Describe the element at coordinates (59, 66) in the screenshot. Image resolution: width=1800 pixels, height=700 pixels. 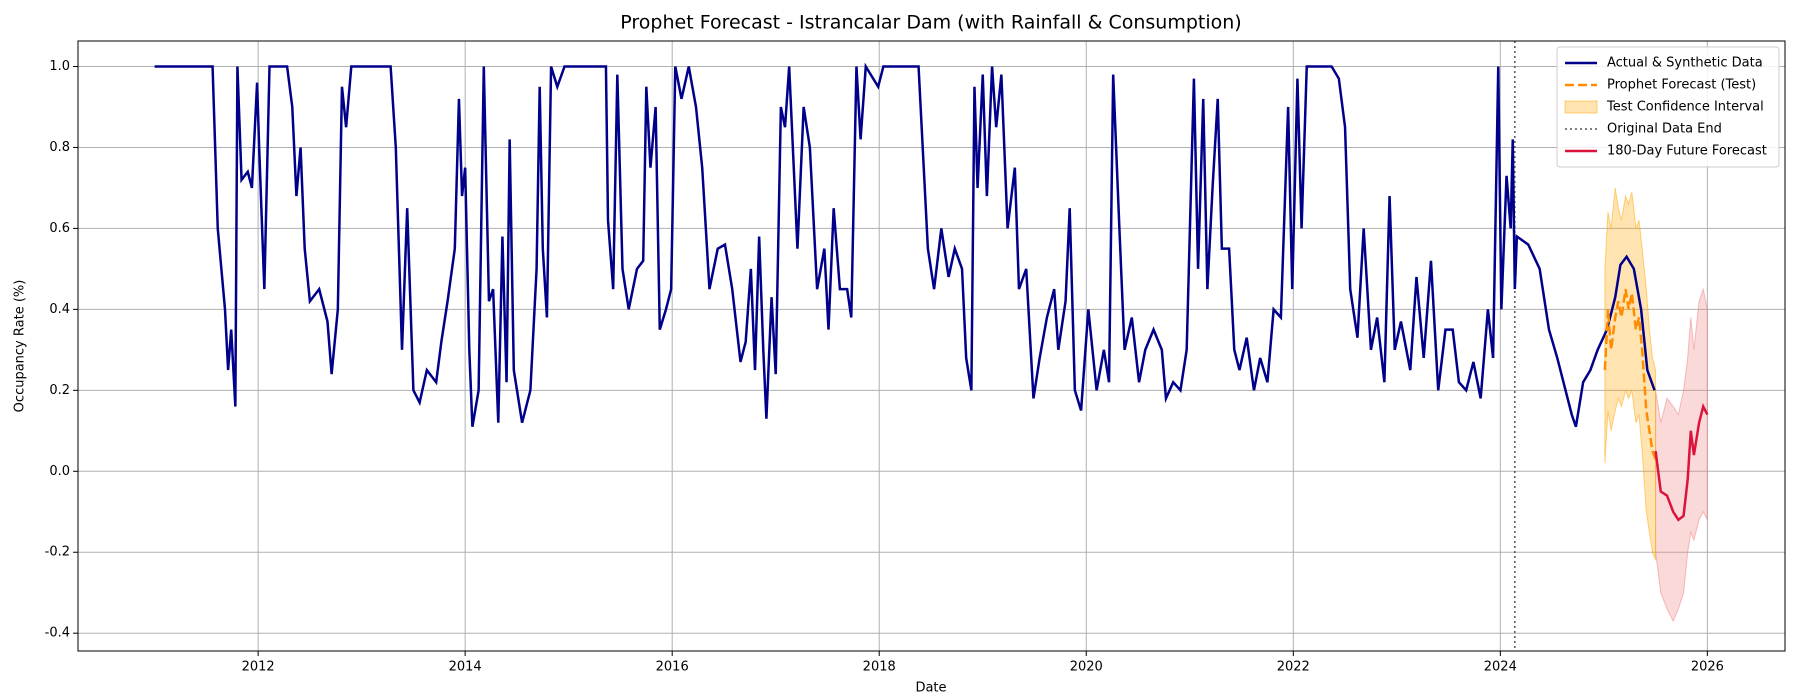
I see `y-tick-label: 1.0` at that location.